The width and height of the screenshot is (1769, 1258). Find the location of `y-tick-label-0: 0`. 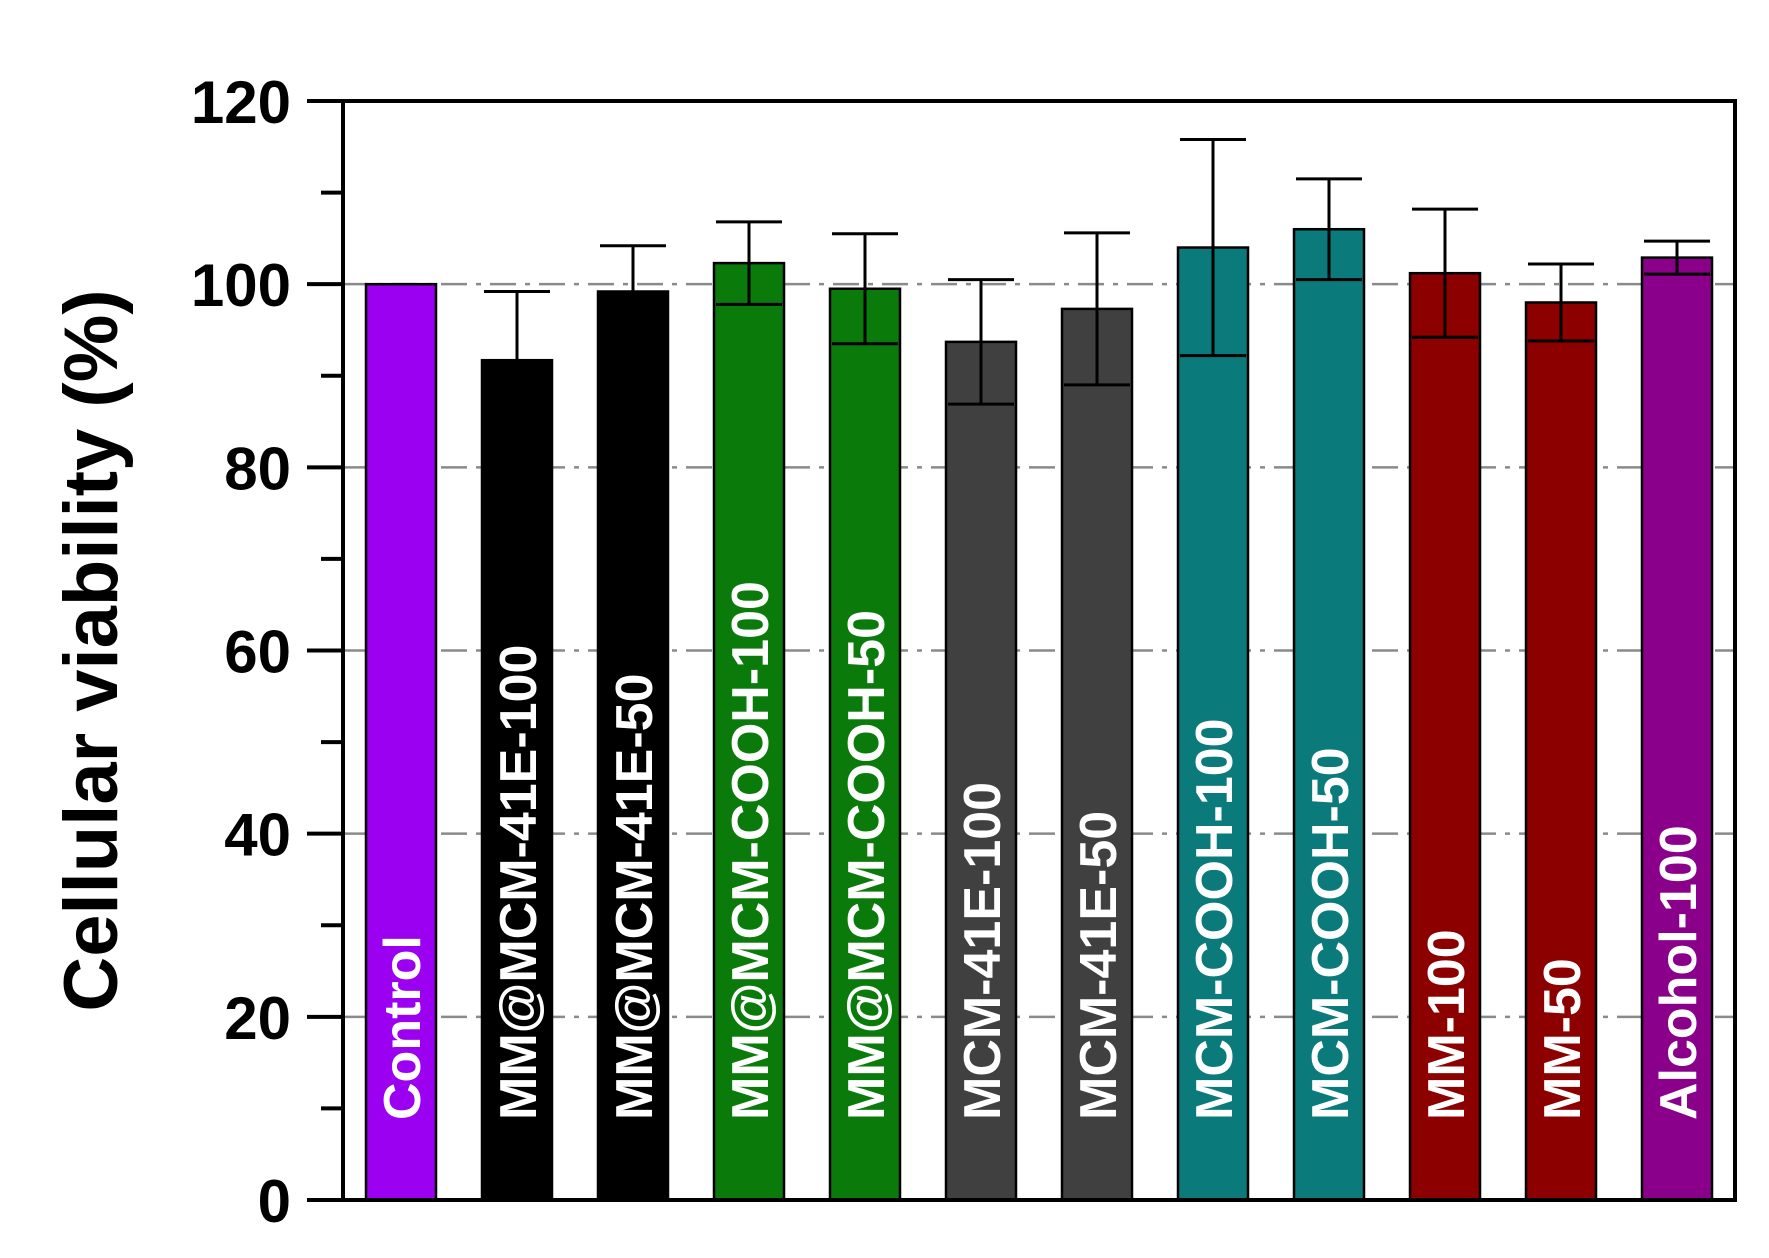

y-tick-label-0: 0 is located at coordinates (274, 1201).